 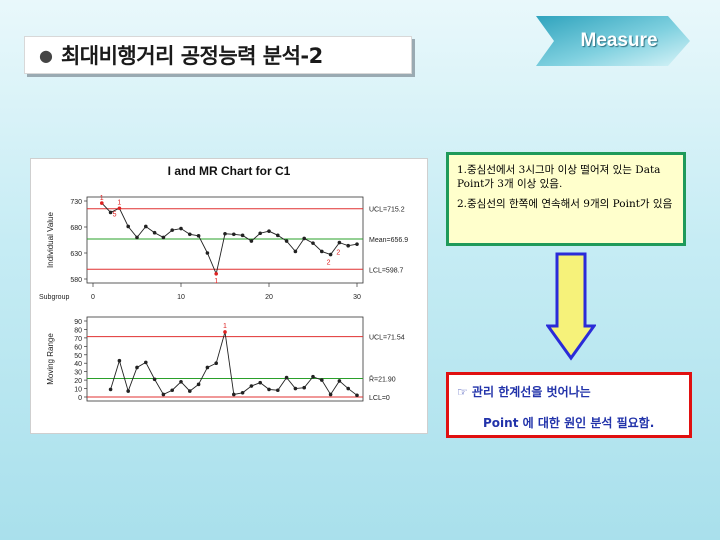 I want to click on individual-ylabel: Individual Value, so click(x=50, y=240).